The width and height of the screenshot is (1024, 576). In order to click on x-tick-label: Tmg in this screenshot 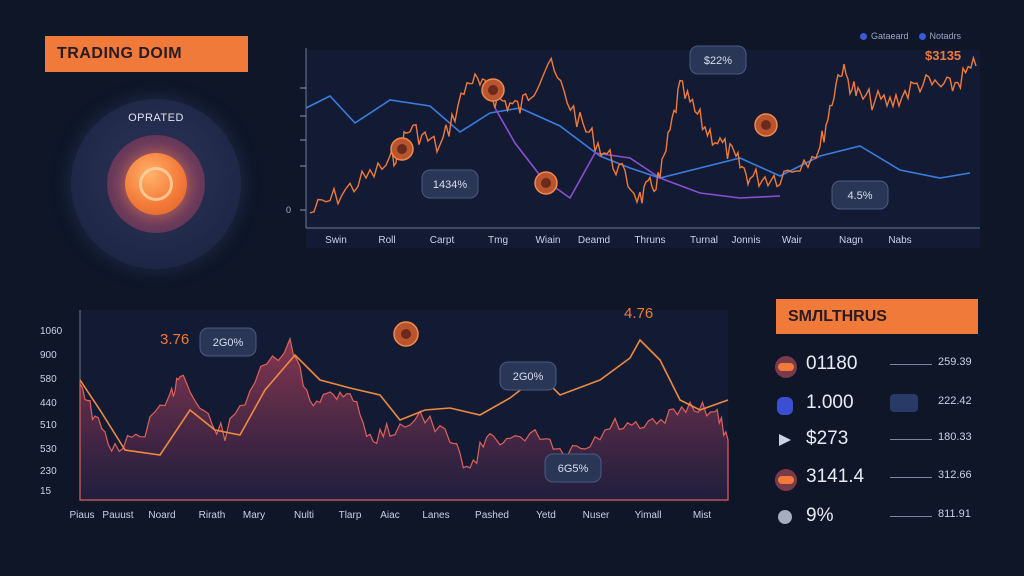, I will do `click(498, 240)`.